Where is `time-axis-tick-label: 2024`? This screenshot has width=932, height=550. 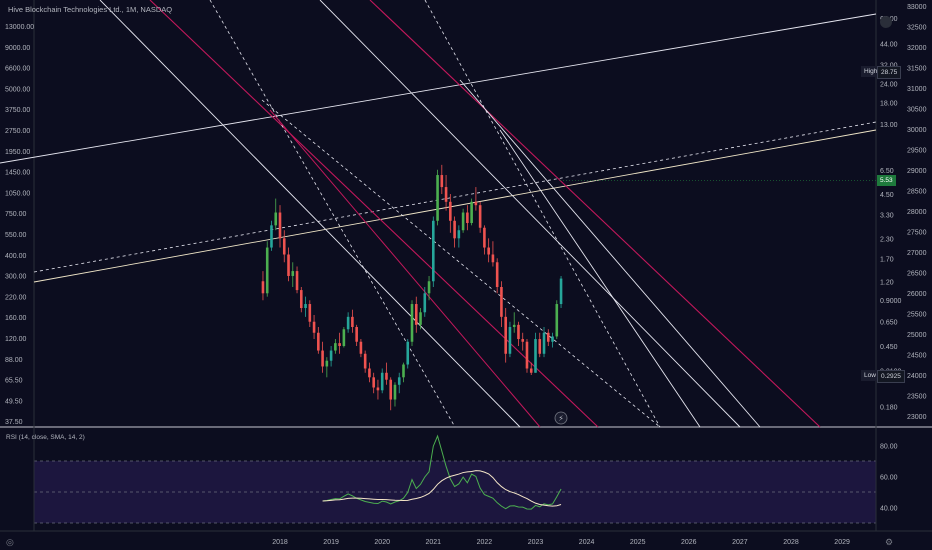
time-axis-tick-label: 2024 is located at coordinates (587, 542).